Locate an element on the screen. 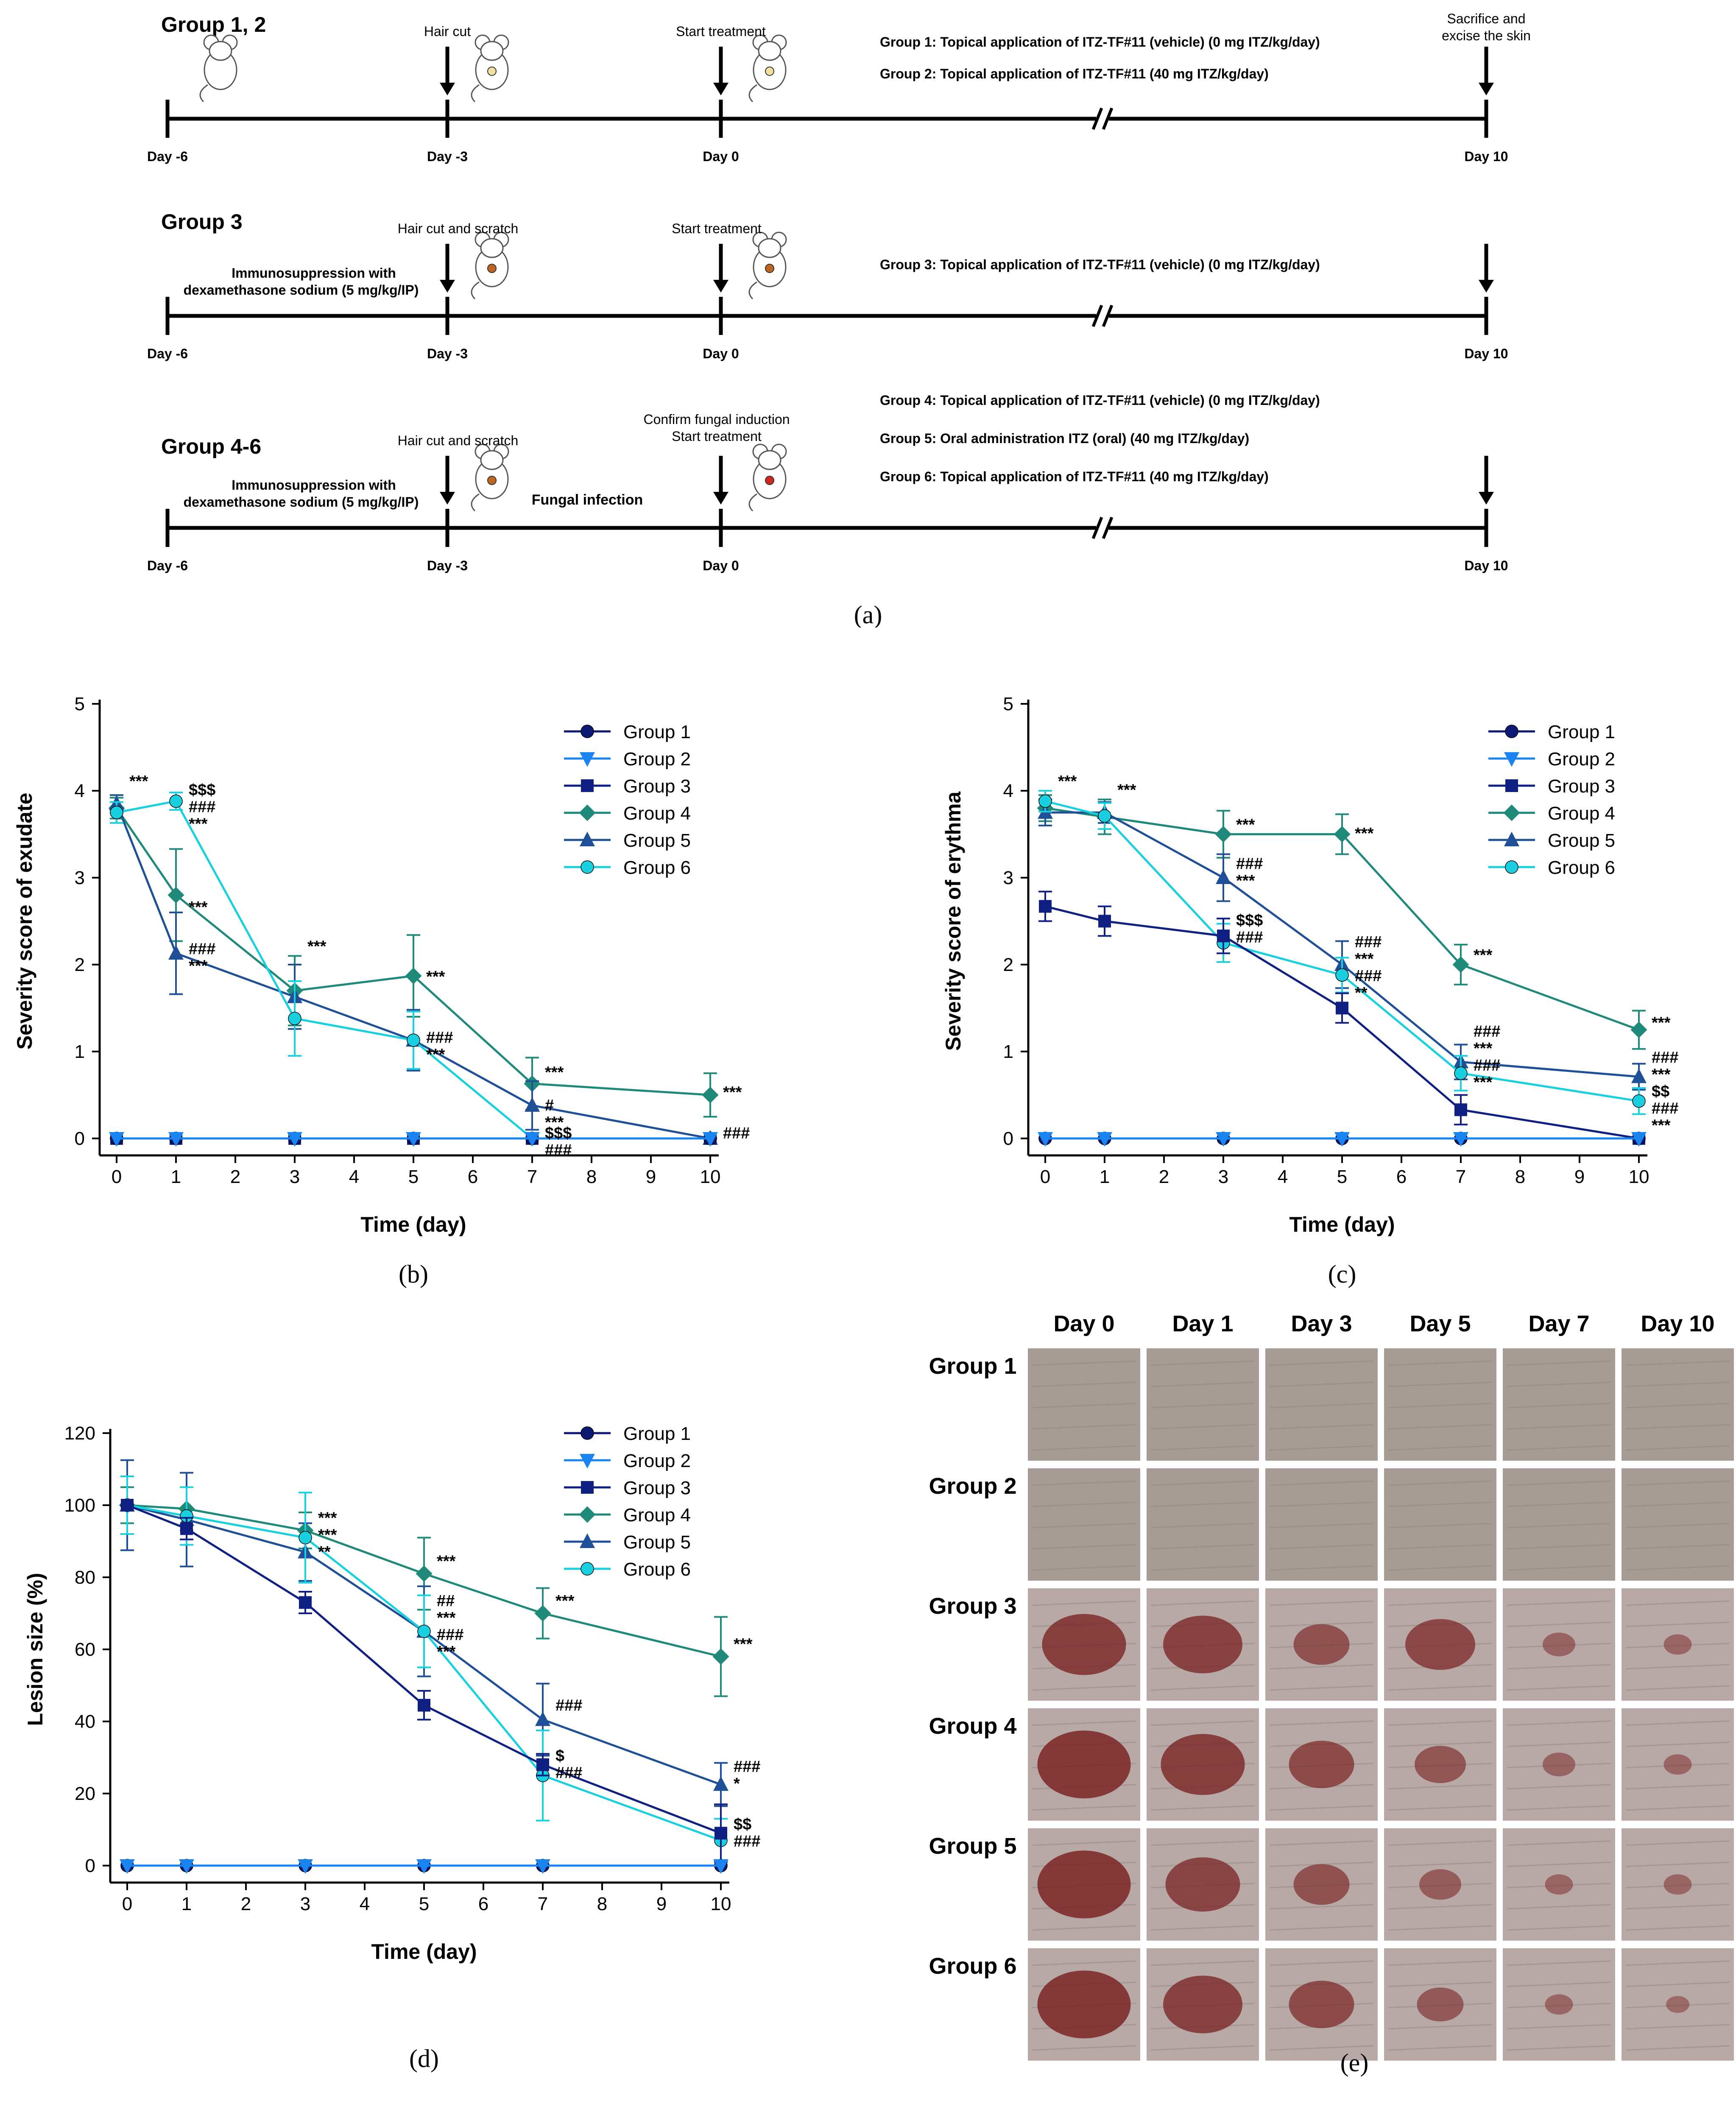 Image resolution: width=1736 pixels, height=2120 pixels. axis-break-icon is located at coordinates (1108, 527).